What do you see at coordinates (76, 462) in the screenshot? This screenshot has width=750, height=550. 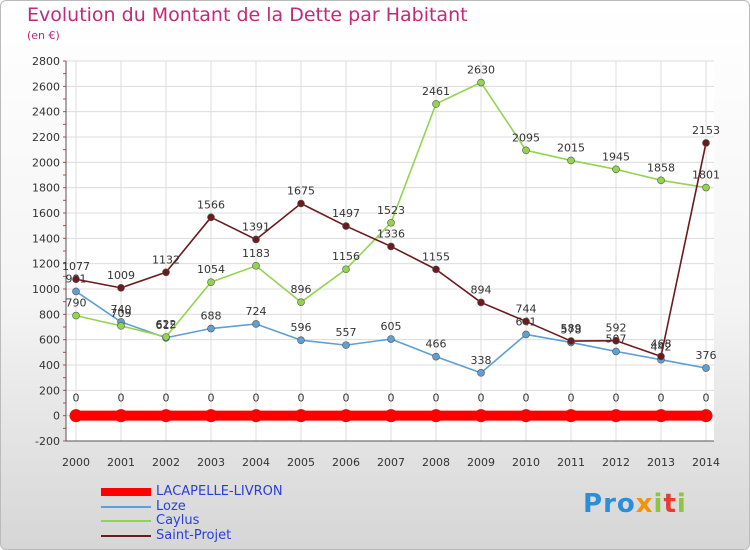 I see `x-tick-label: 2000` at bounding box center [76, 462].